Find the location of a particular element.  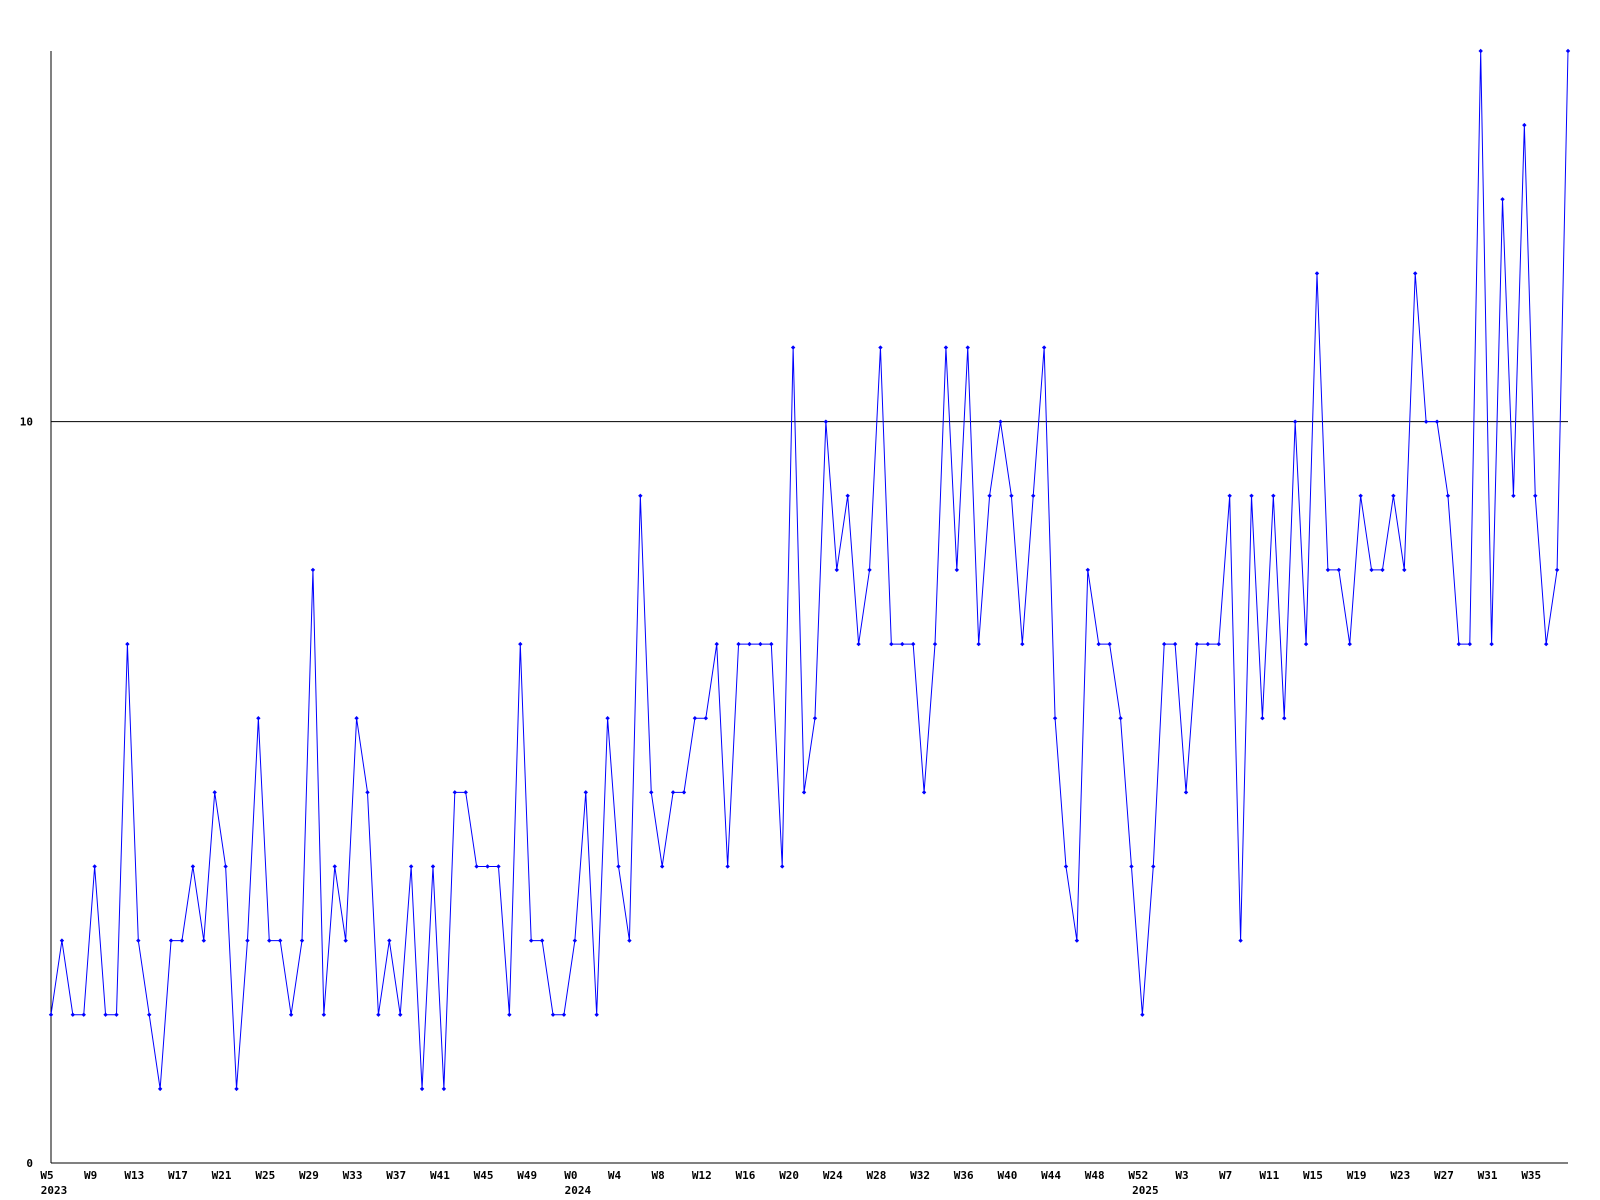

x-tick-label: W20 is located at coordinates (789, 1175).